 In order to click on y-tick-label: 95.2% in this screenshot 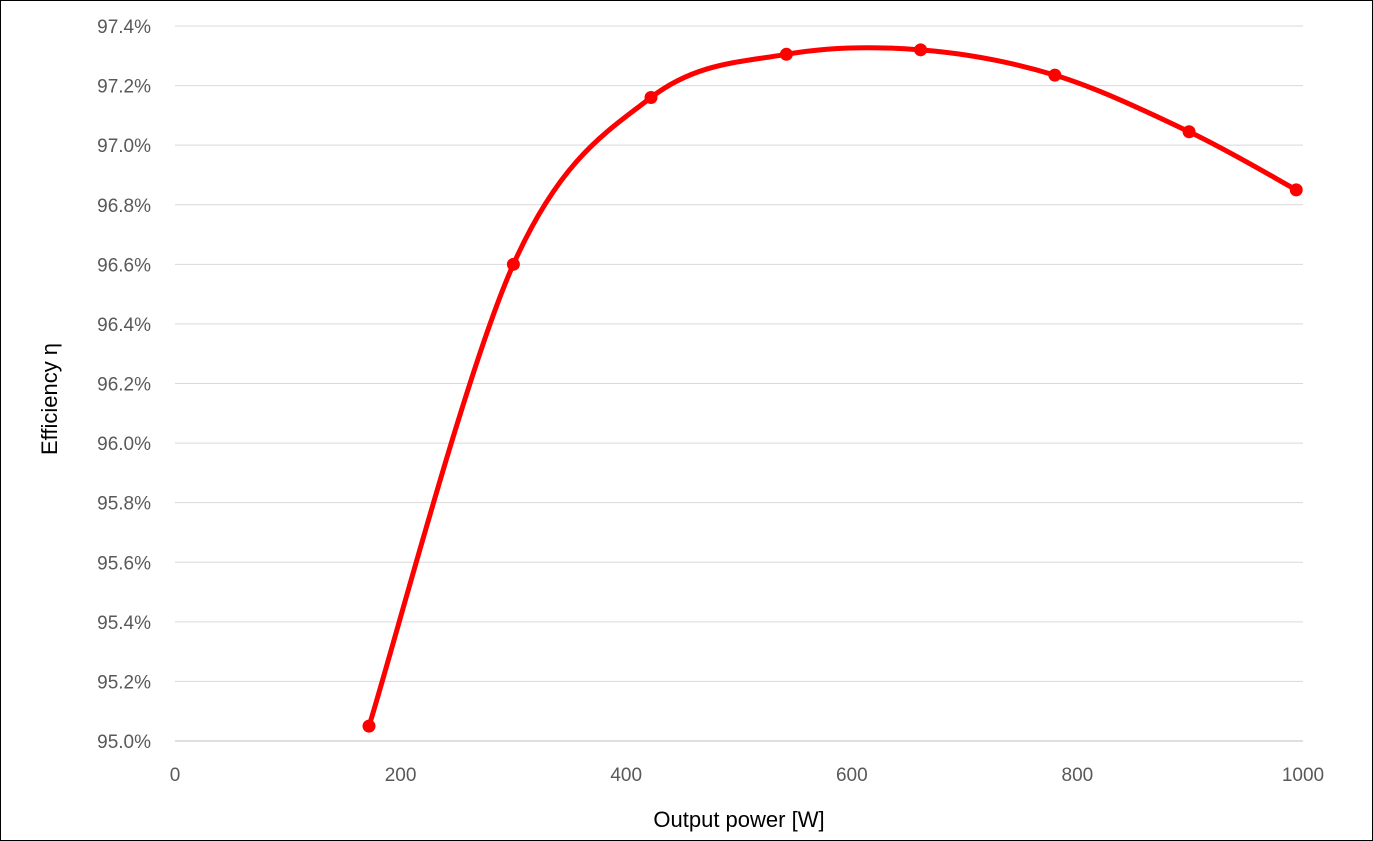, I will do `click(124, 682)`.